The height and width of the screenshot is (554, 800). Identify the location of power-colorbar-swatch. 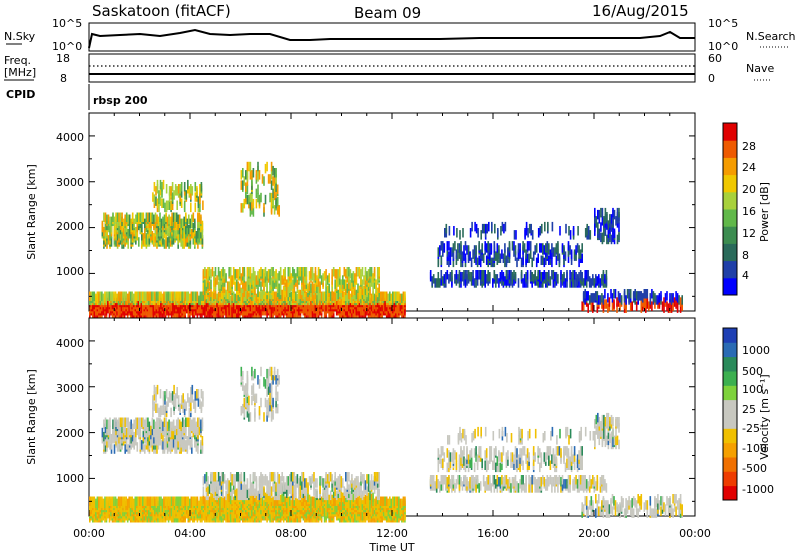
(730, 286).